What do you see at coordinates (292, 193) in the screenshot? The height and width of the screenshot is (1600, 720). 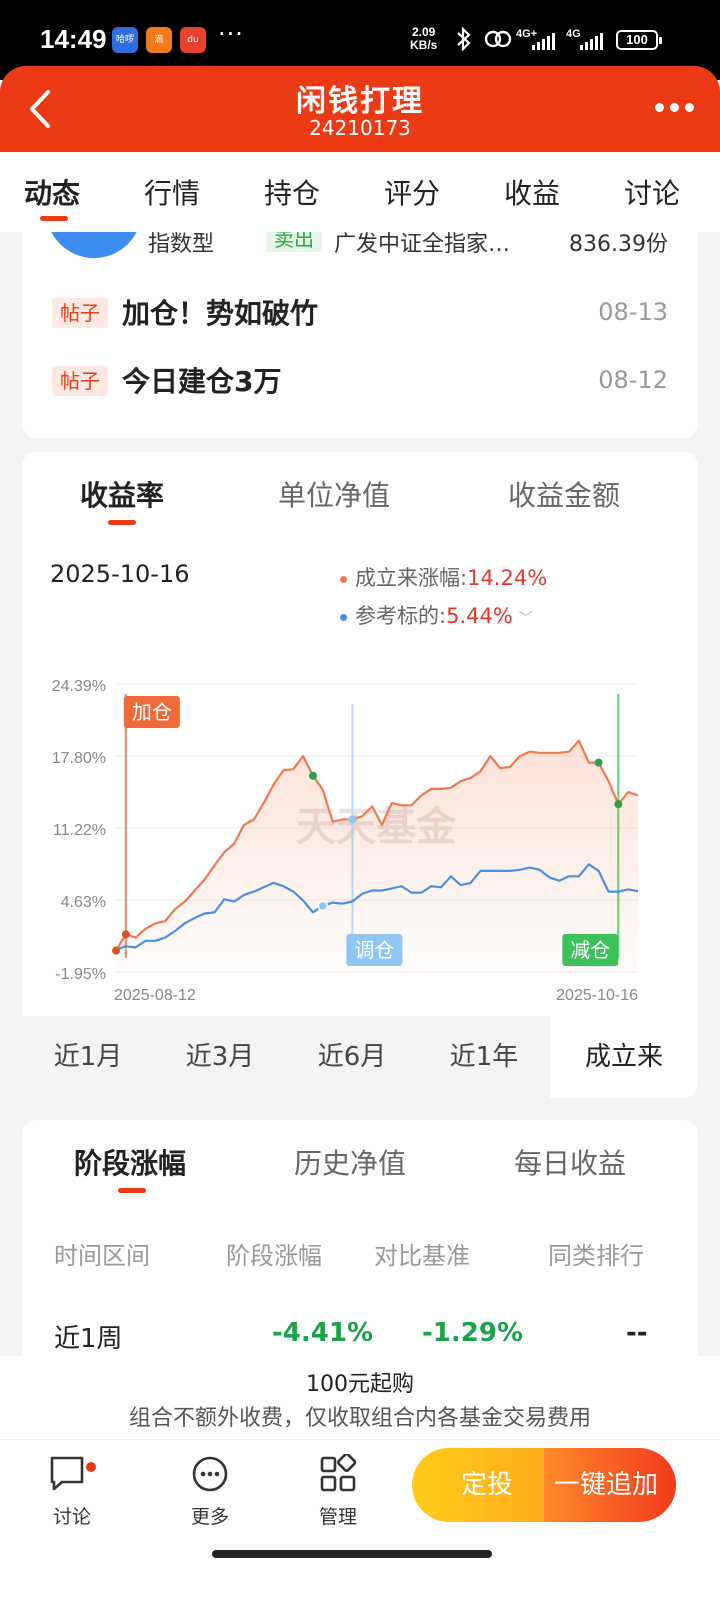 I see `tab-chicang: 持仓` at bounding box center [292, 193].